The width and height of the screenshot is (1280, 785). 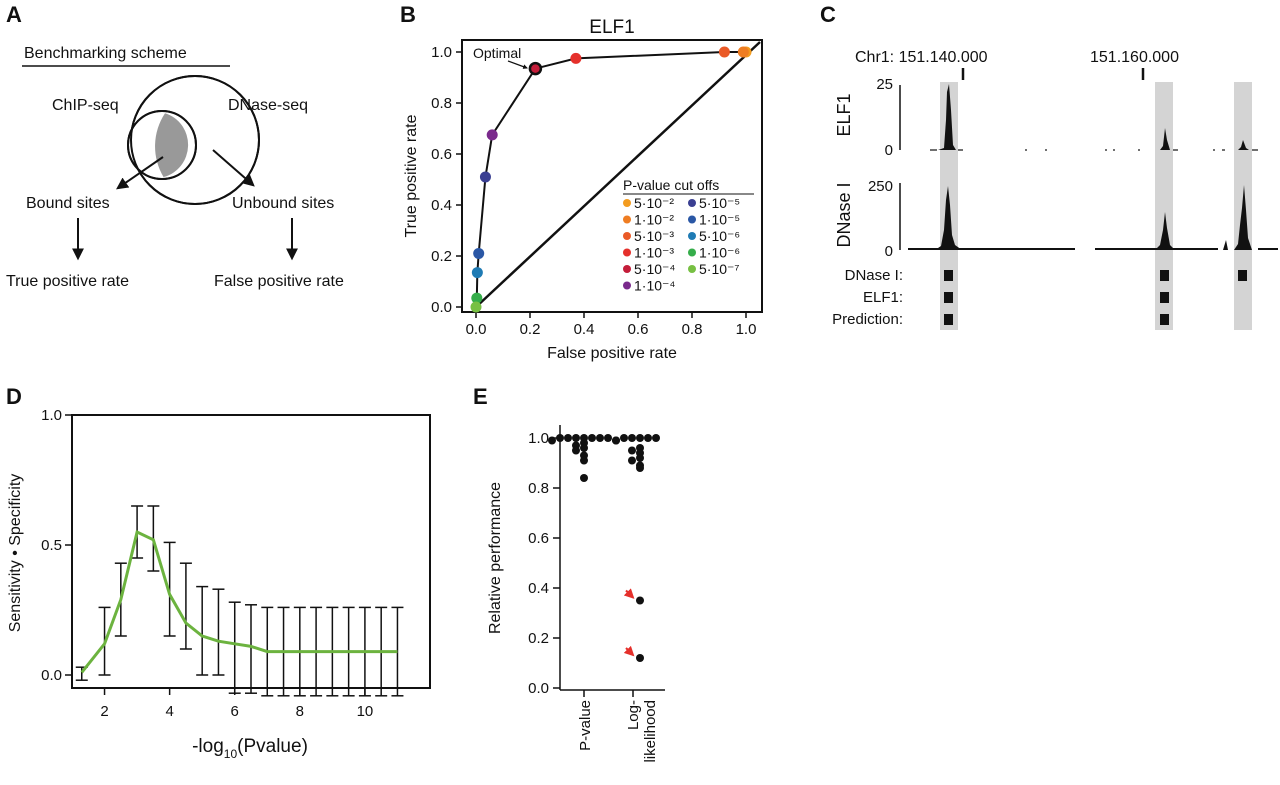 I want to click on roc-xlabel: False positive rate, so click(x=612, y=353).